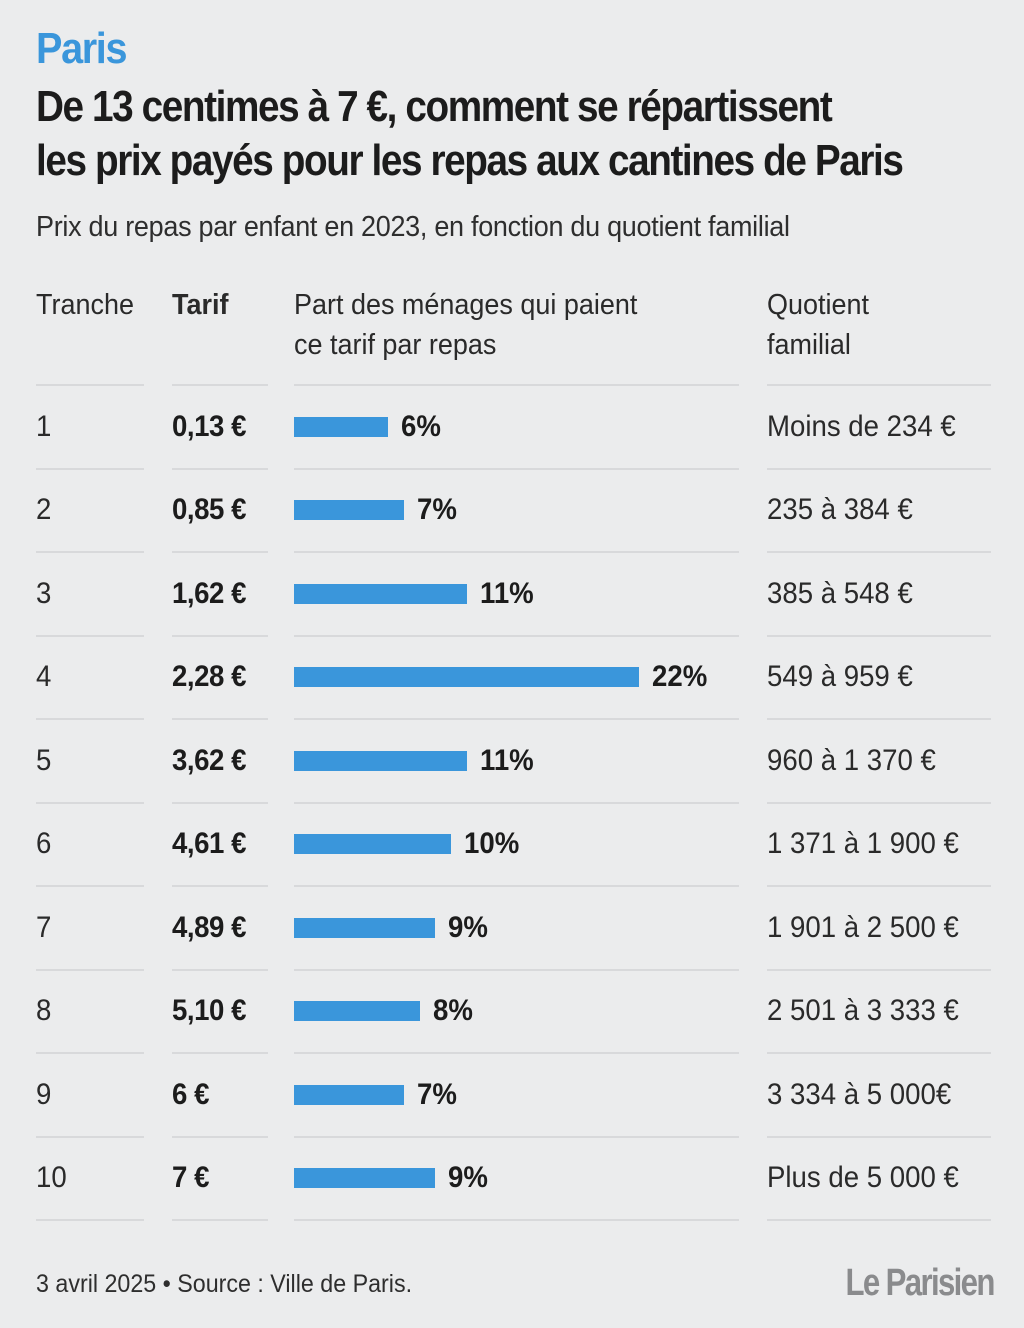 Image resolution: width=1024 pixels, height=1328 pixels. I want to click on quotient-cell: 549 à 959 €, so click(840, 677).